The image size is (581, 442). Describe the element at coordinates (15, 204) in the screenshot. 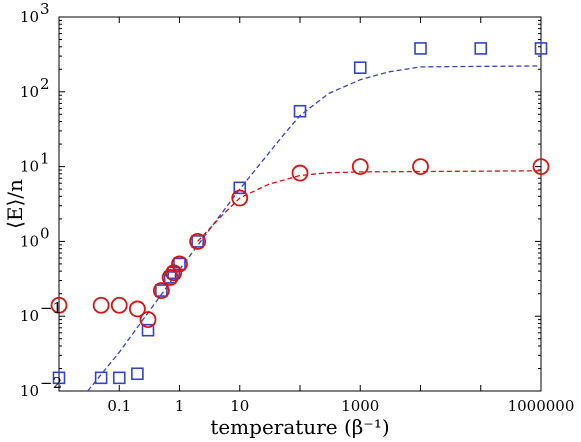

I see `y-axis-title: ⟨E⟩/n` at that location.